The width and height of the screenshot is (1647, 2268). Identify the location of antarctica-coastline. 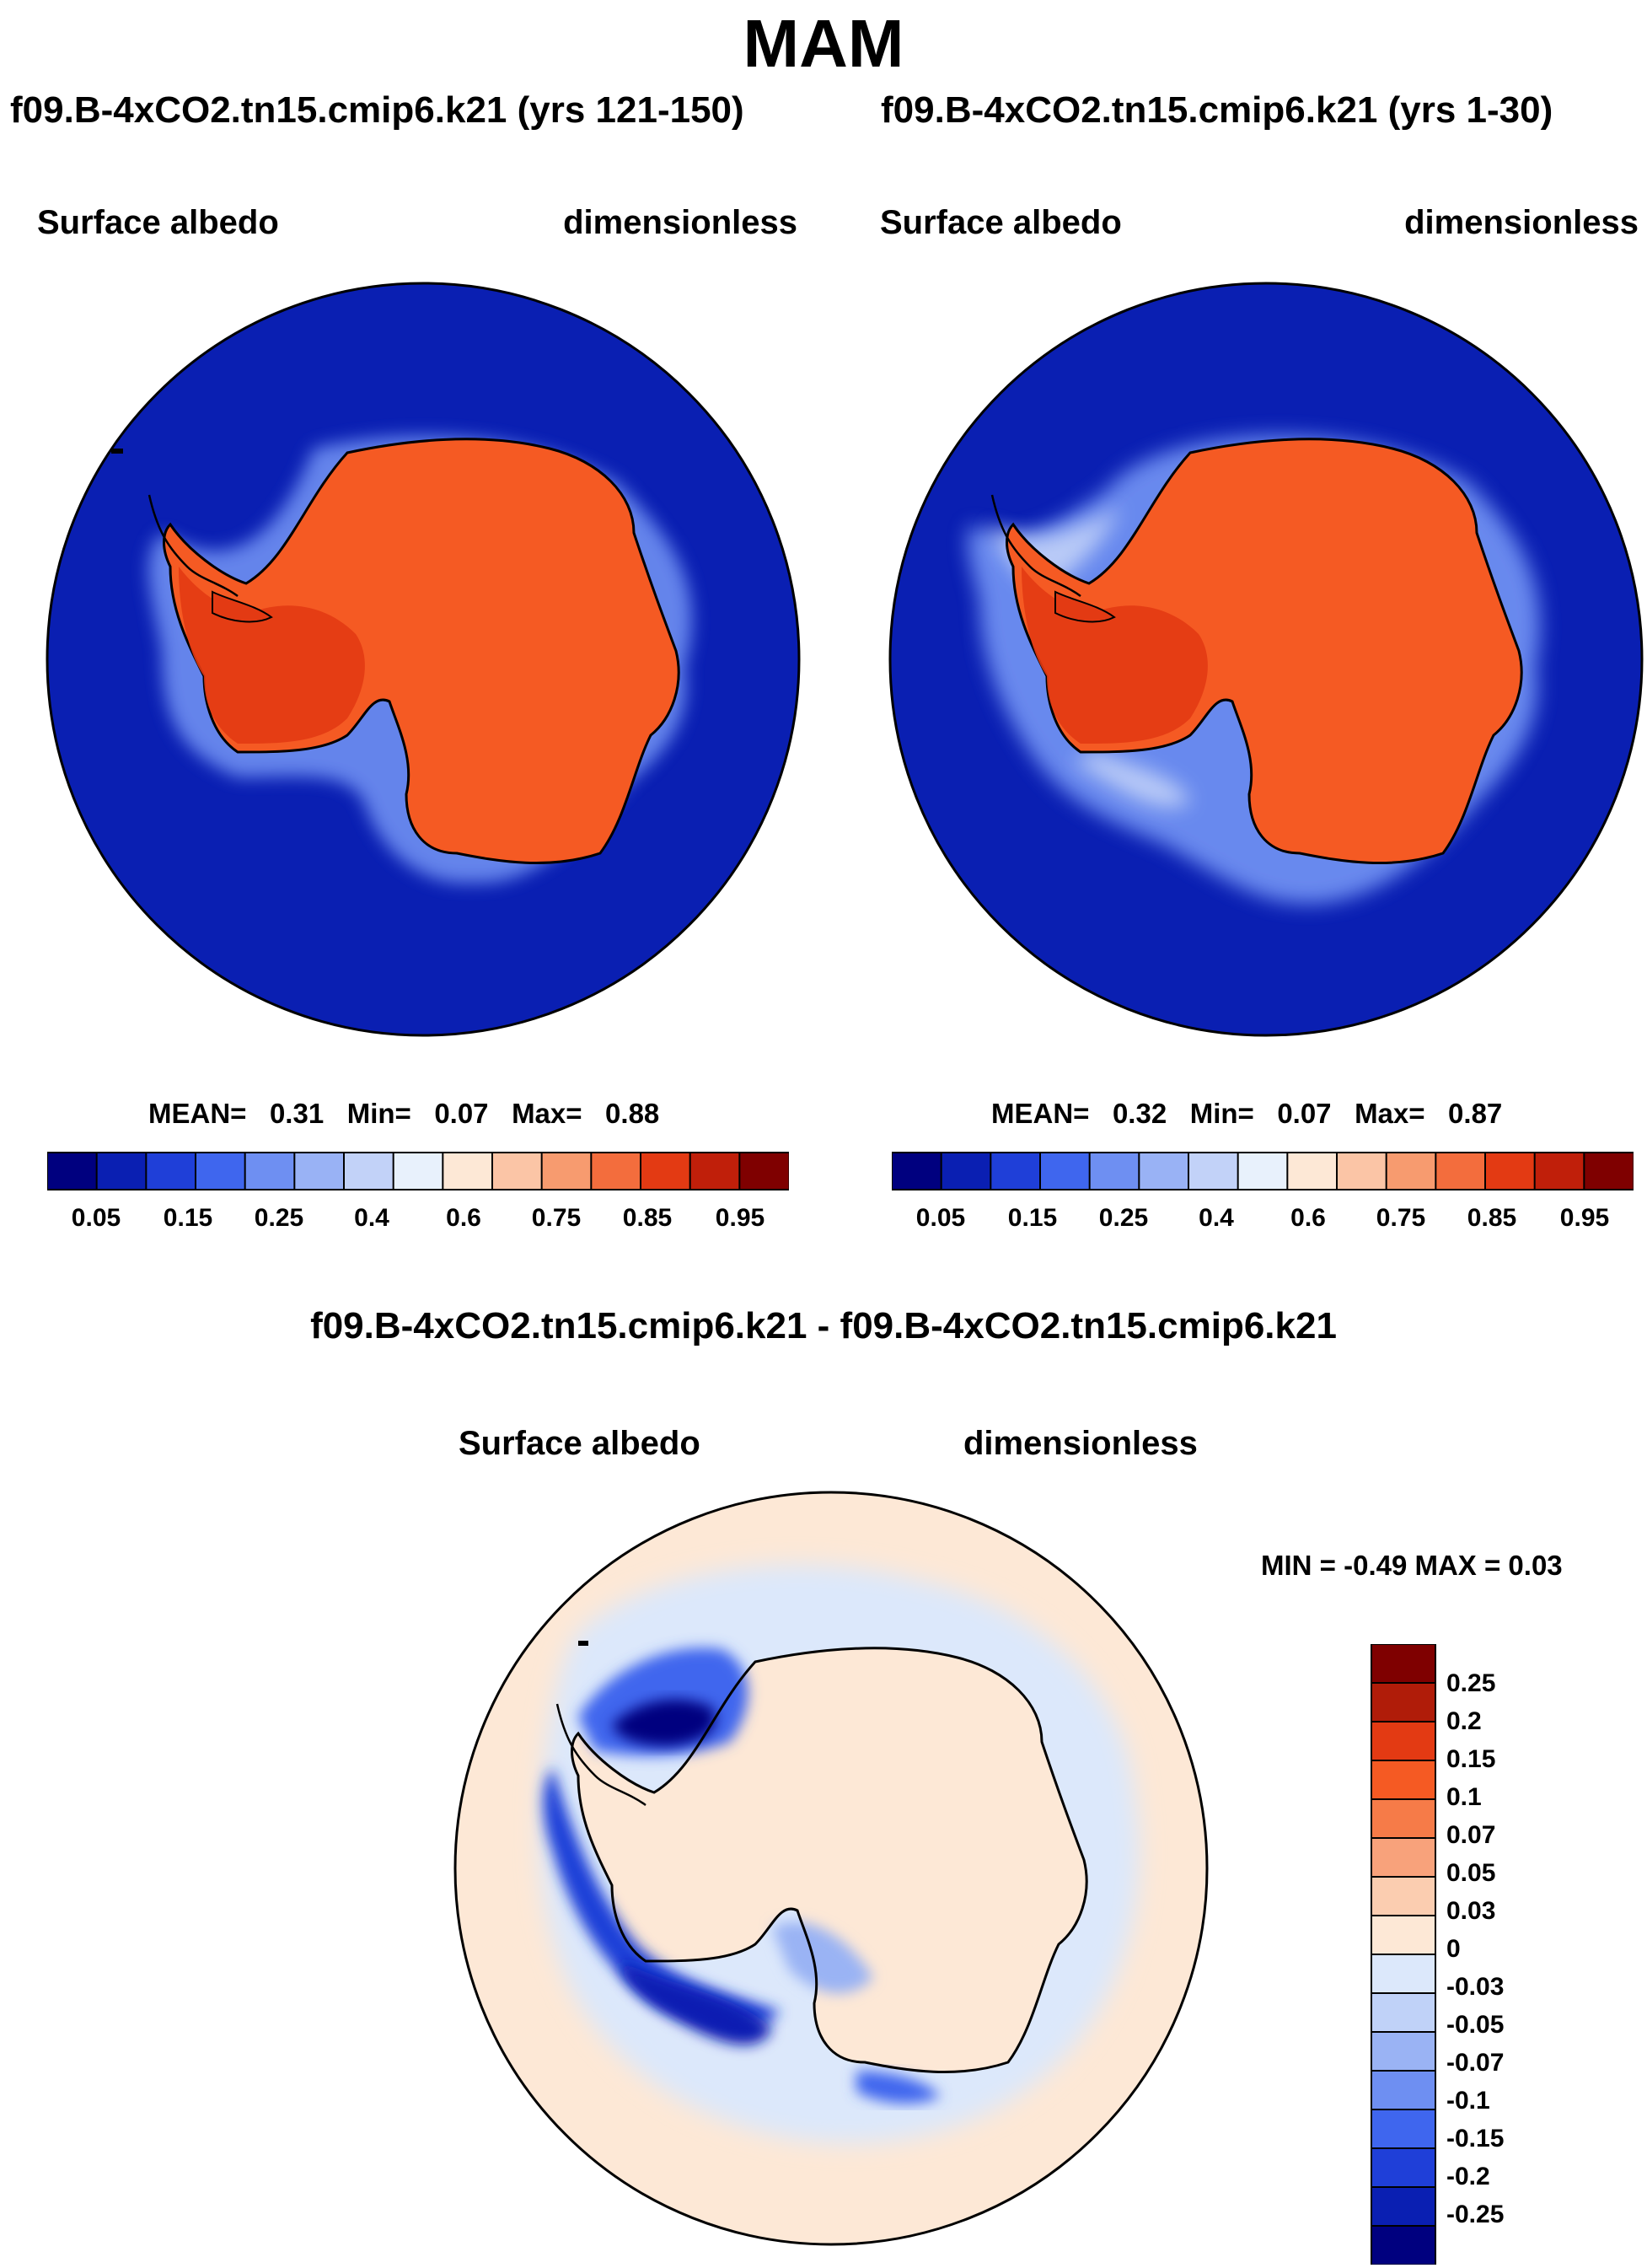
(829, 1860).